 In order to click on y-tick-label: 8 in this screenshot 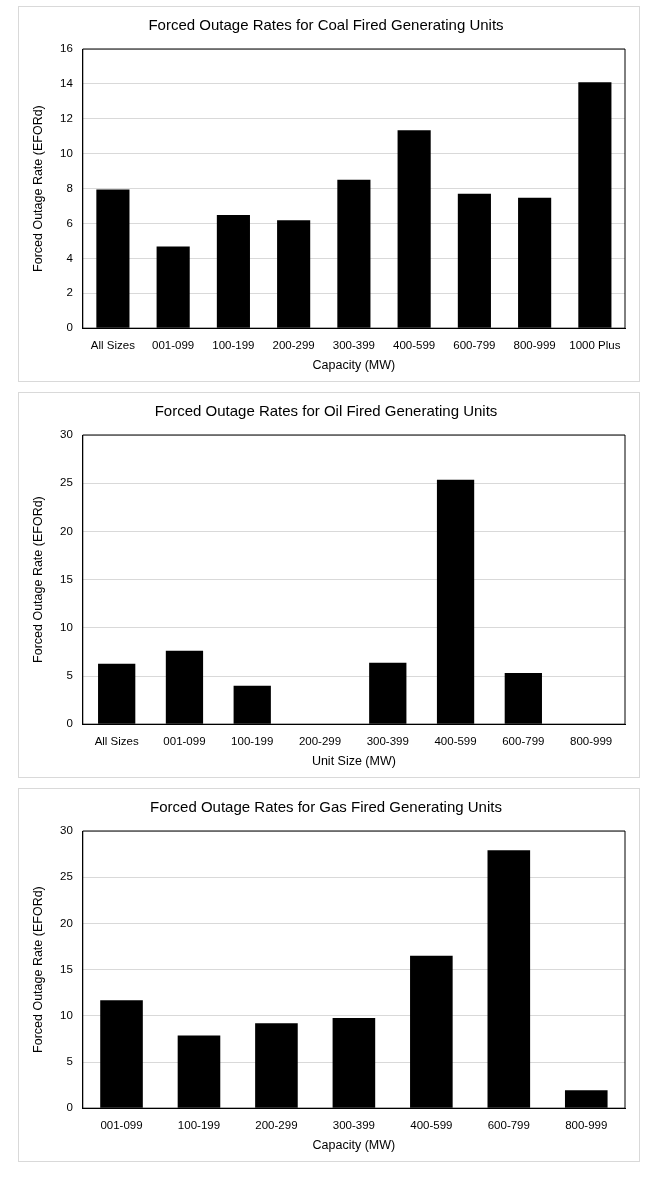, I will do `click(69, 187)`.